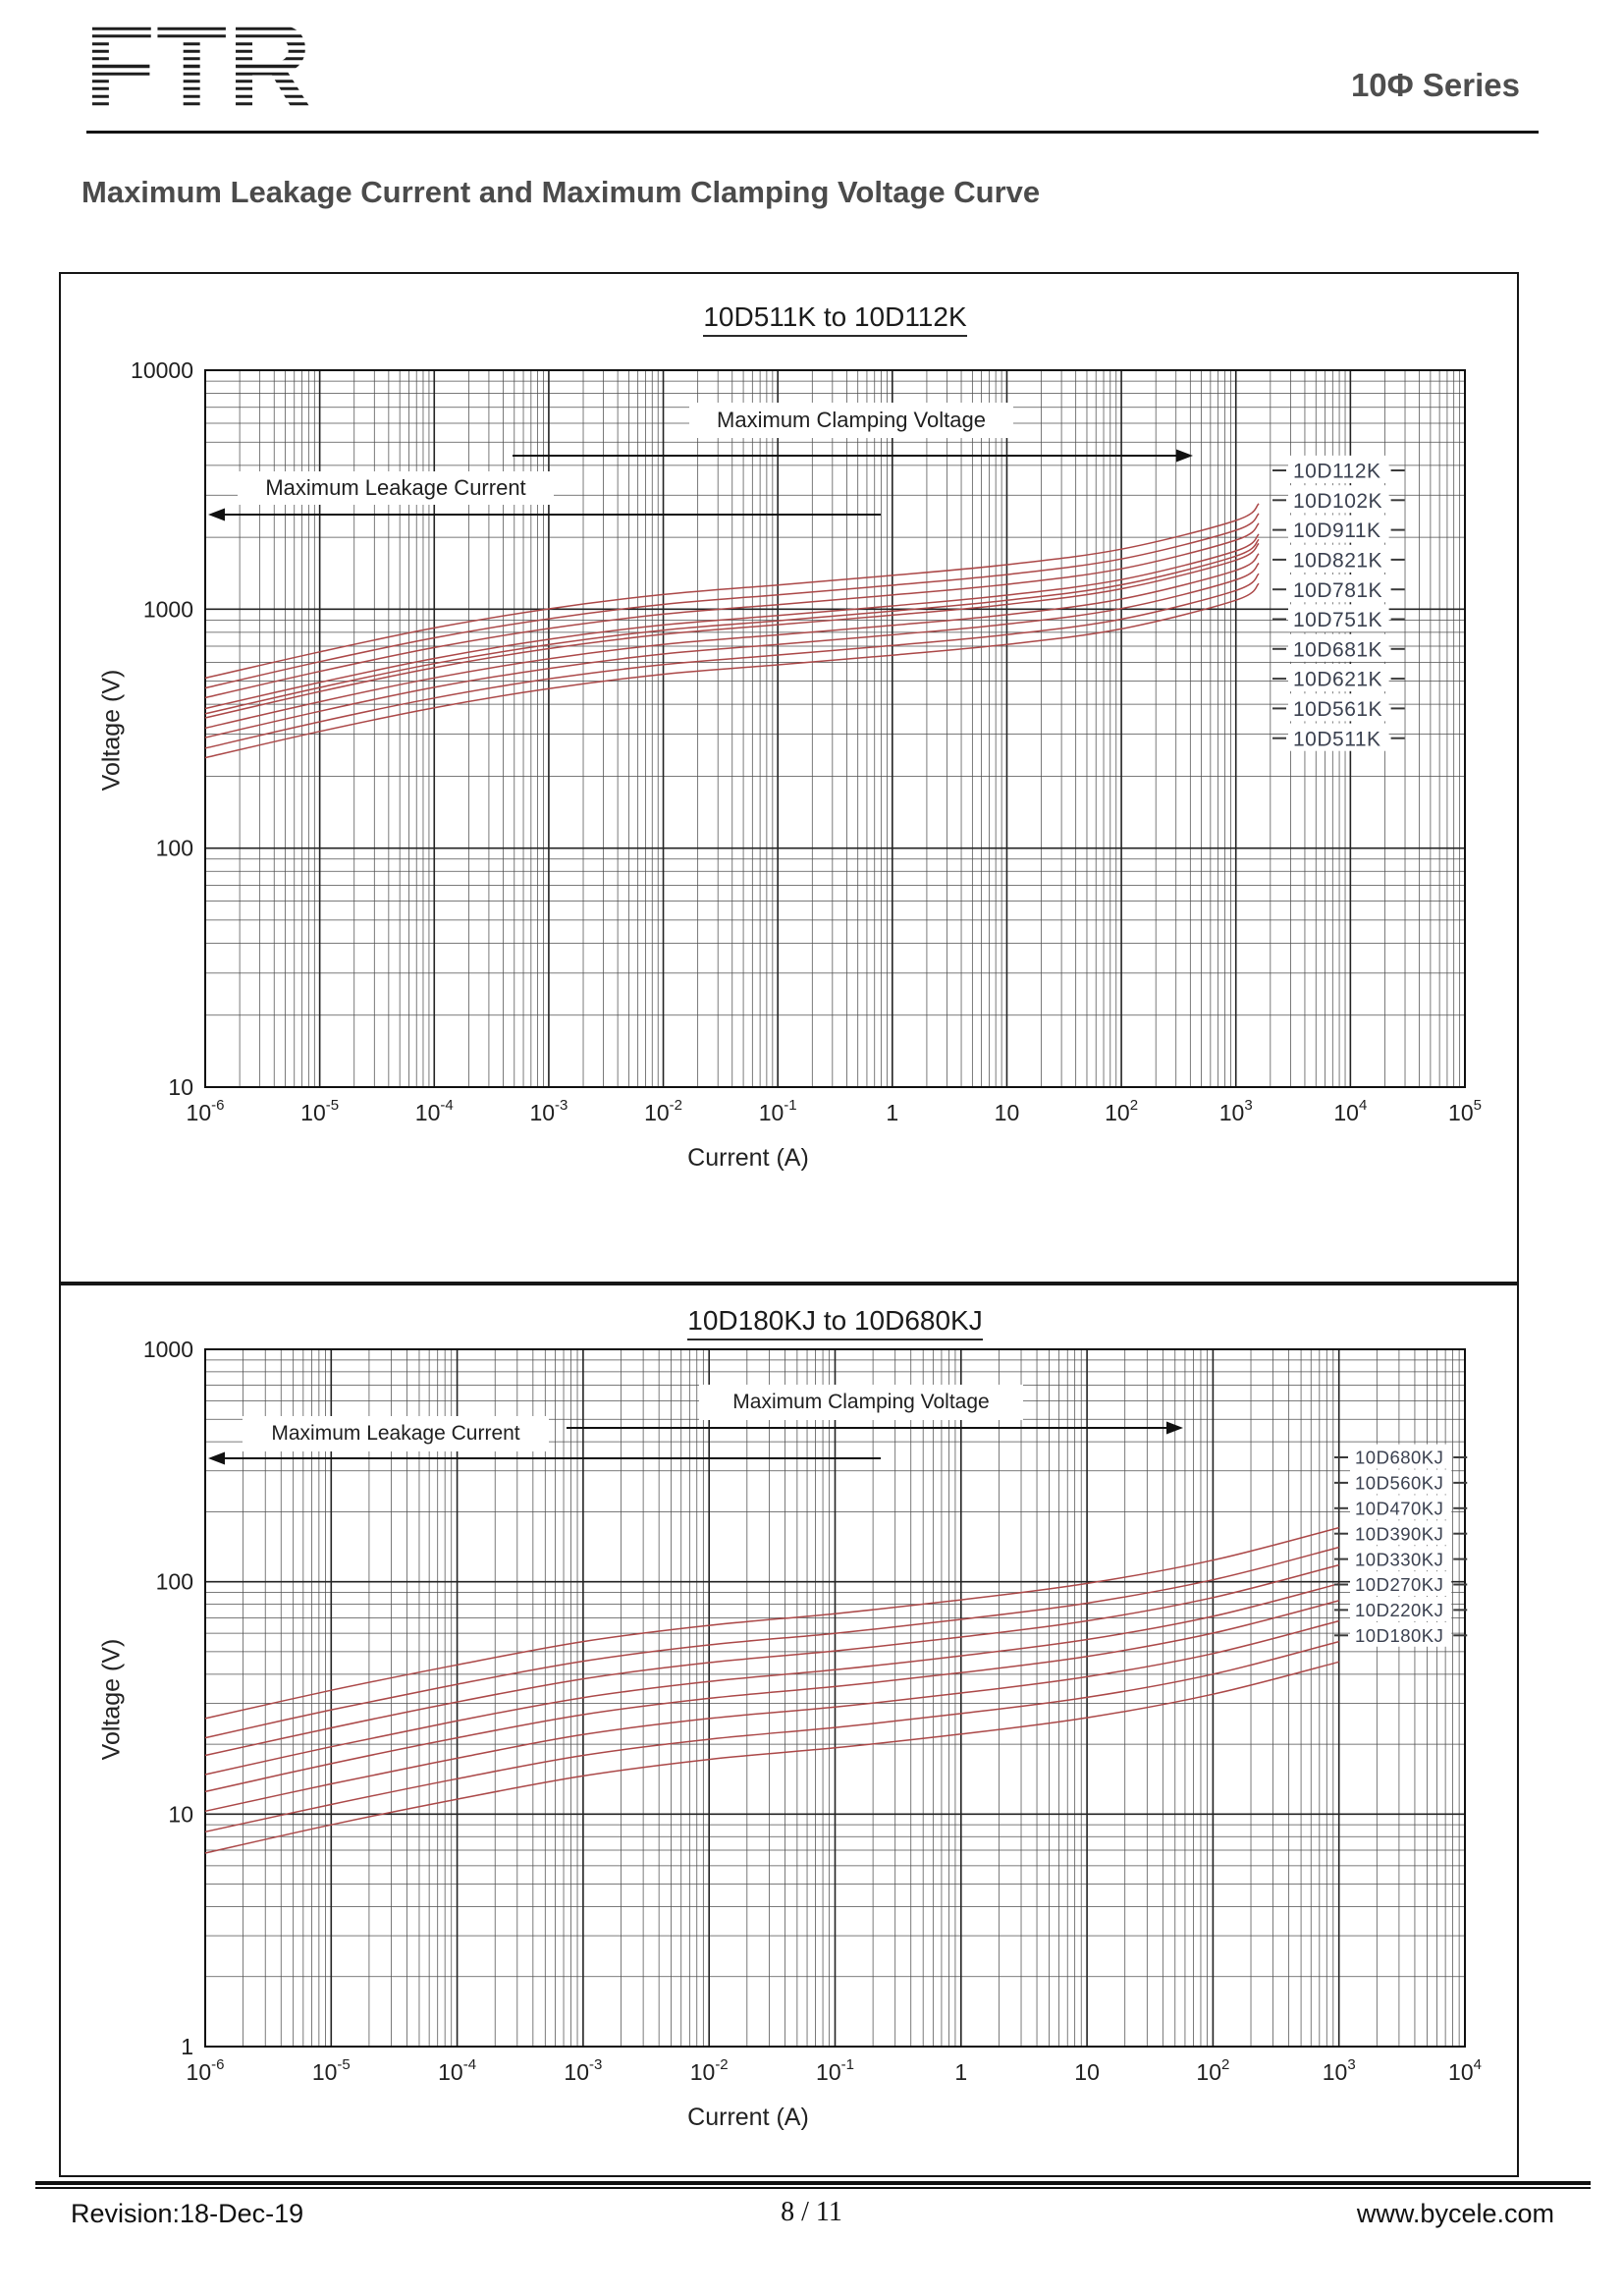 The image size is (1623, 2296). I want to click on curve-10D511K, so click(732, 670).